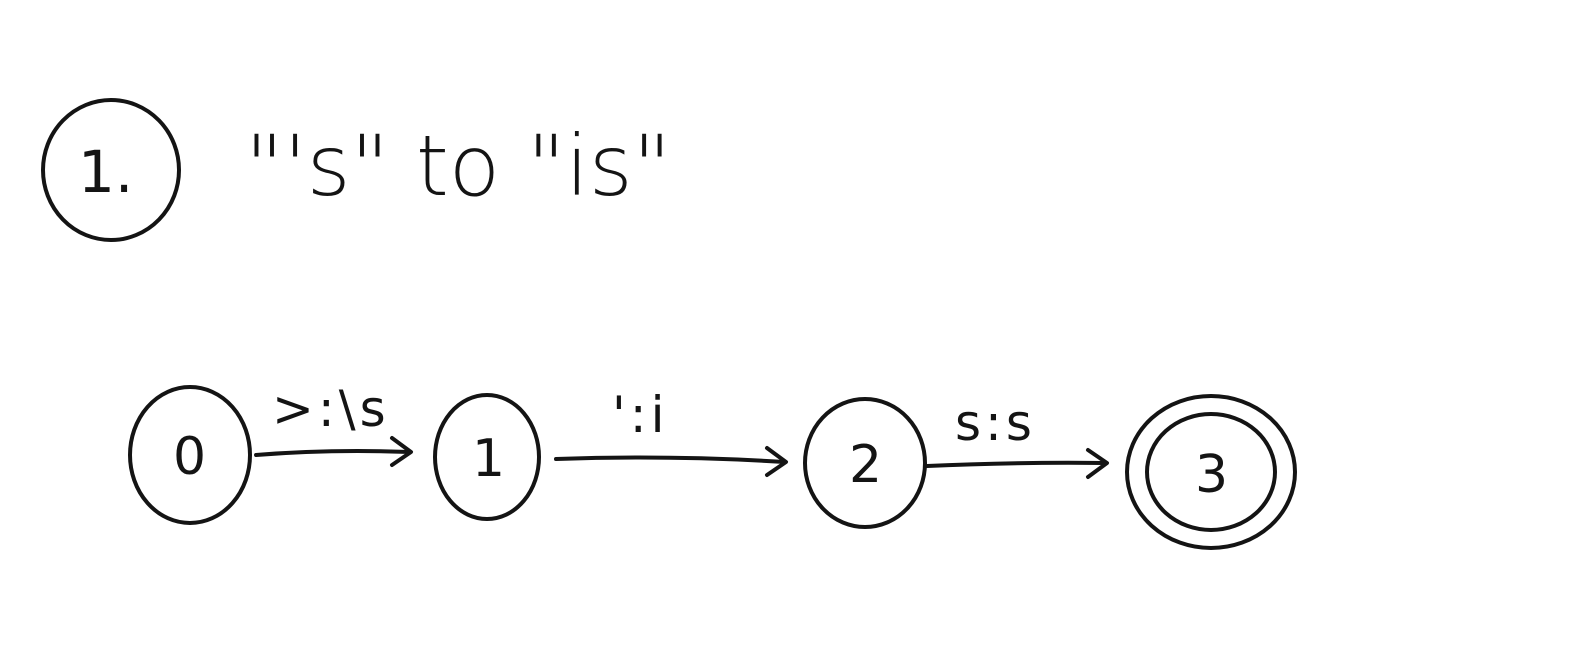 Image resolution: width=1588 pixels, height=660 pixels. I want to click on transition-0-1-arrow, so click(333, 453).